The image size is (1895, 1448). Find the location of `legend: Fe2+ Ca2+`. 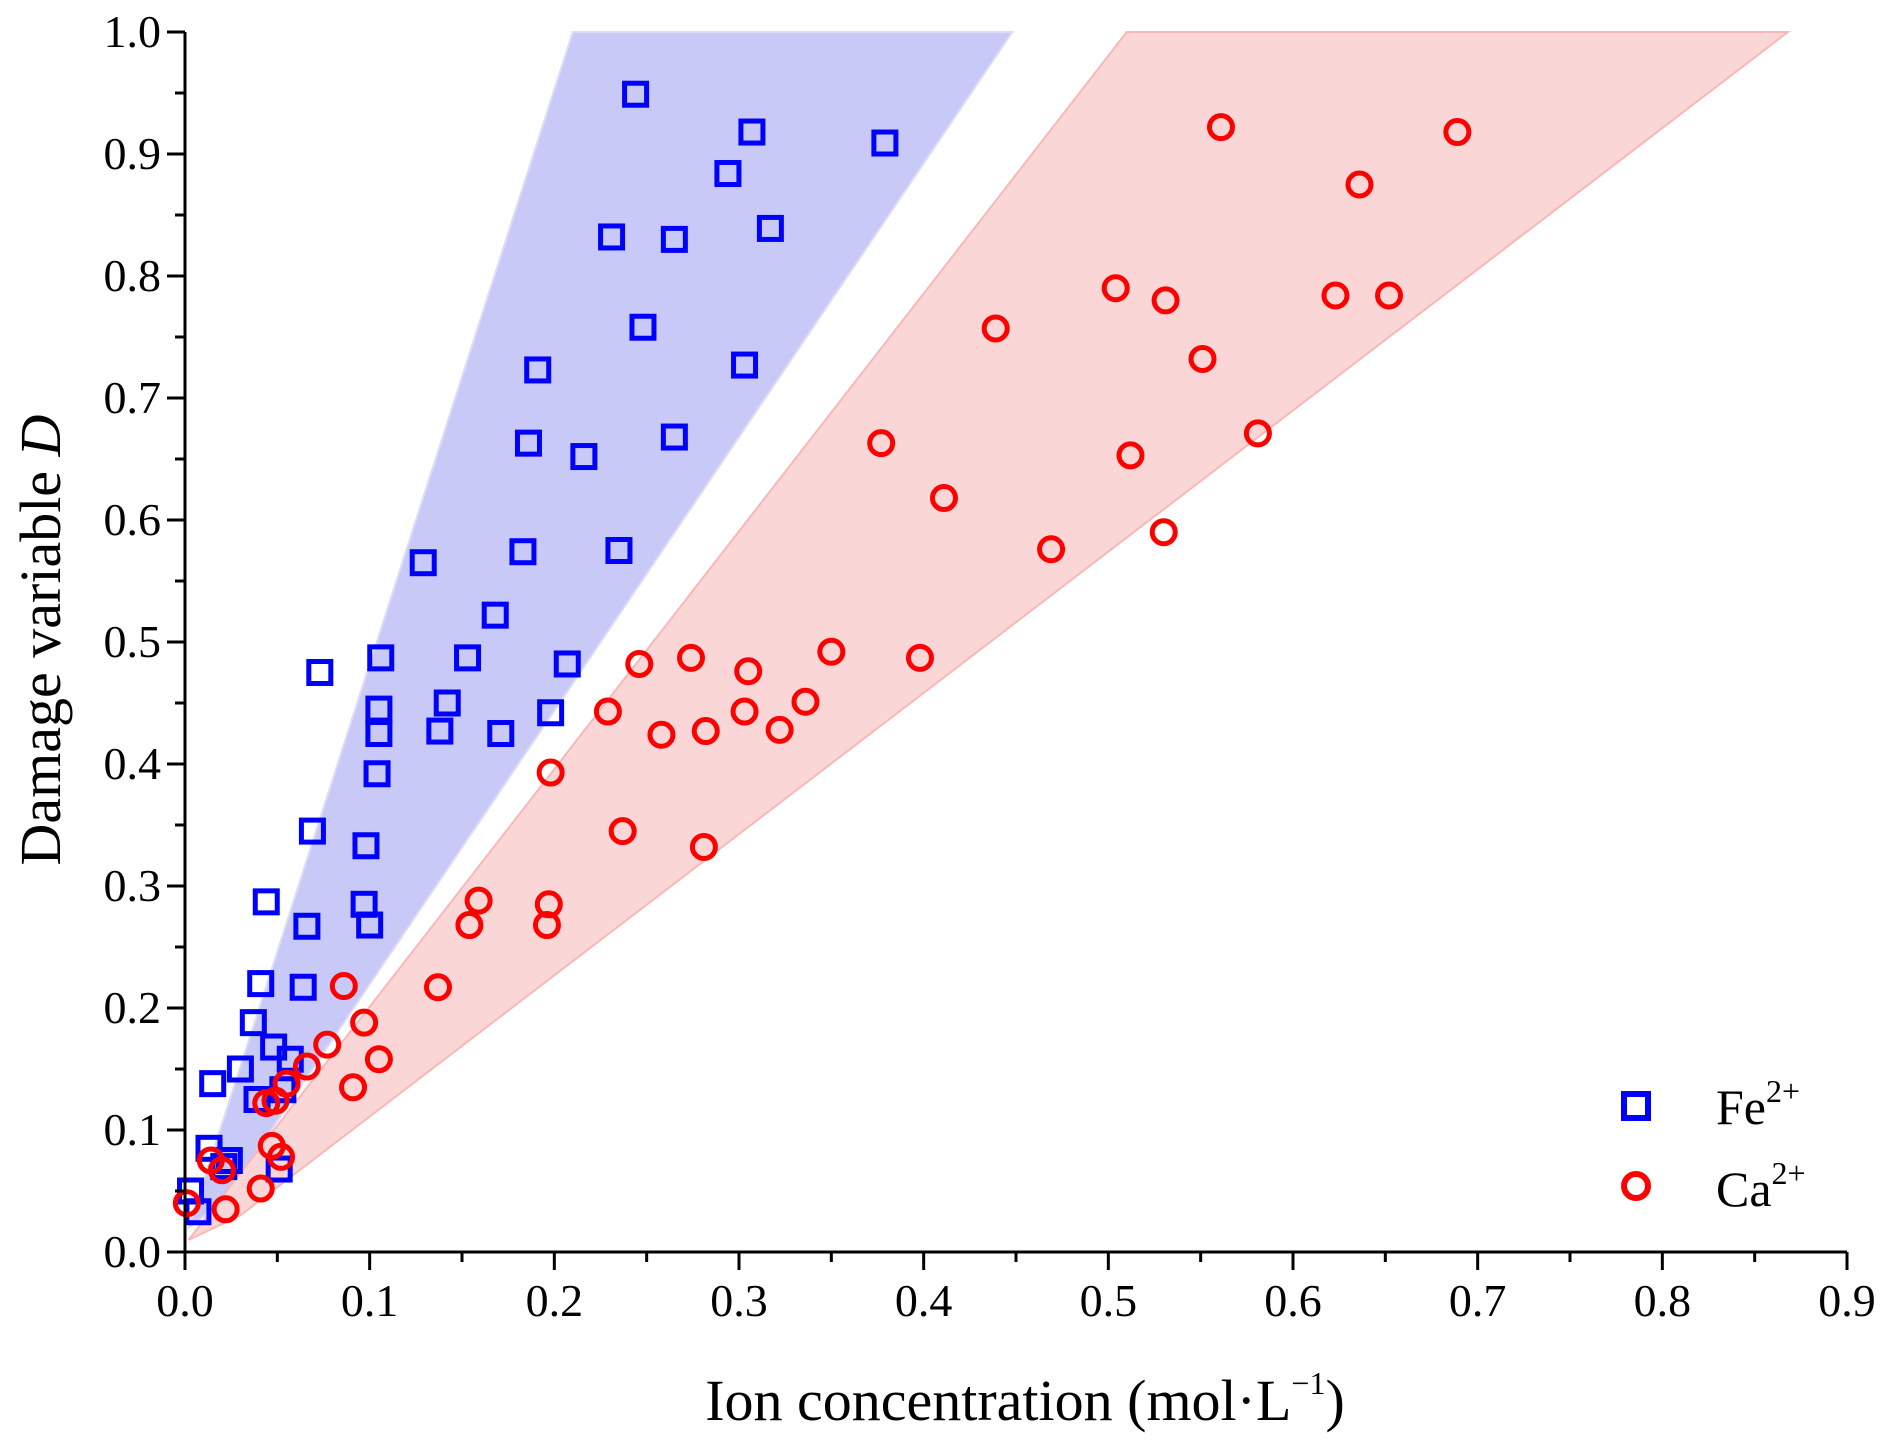

legend: Fe2+ Ca2+ is located at coordinates (1713, 1145).